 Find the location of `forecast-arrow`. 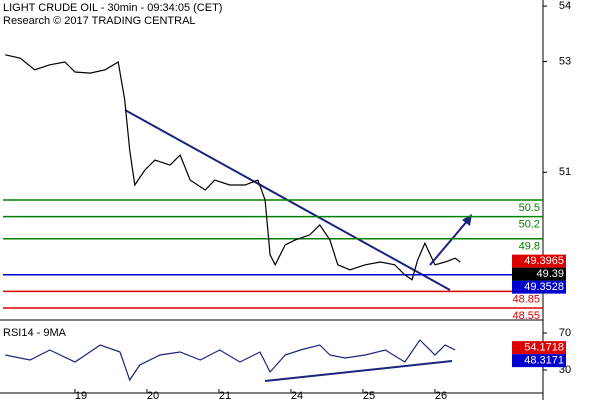

forecast-arrow is located at coordinates (449, 242).